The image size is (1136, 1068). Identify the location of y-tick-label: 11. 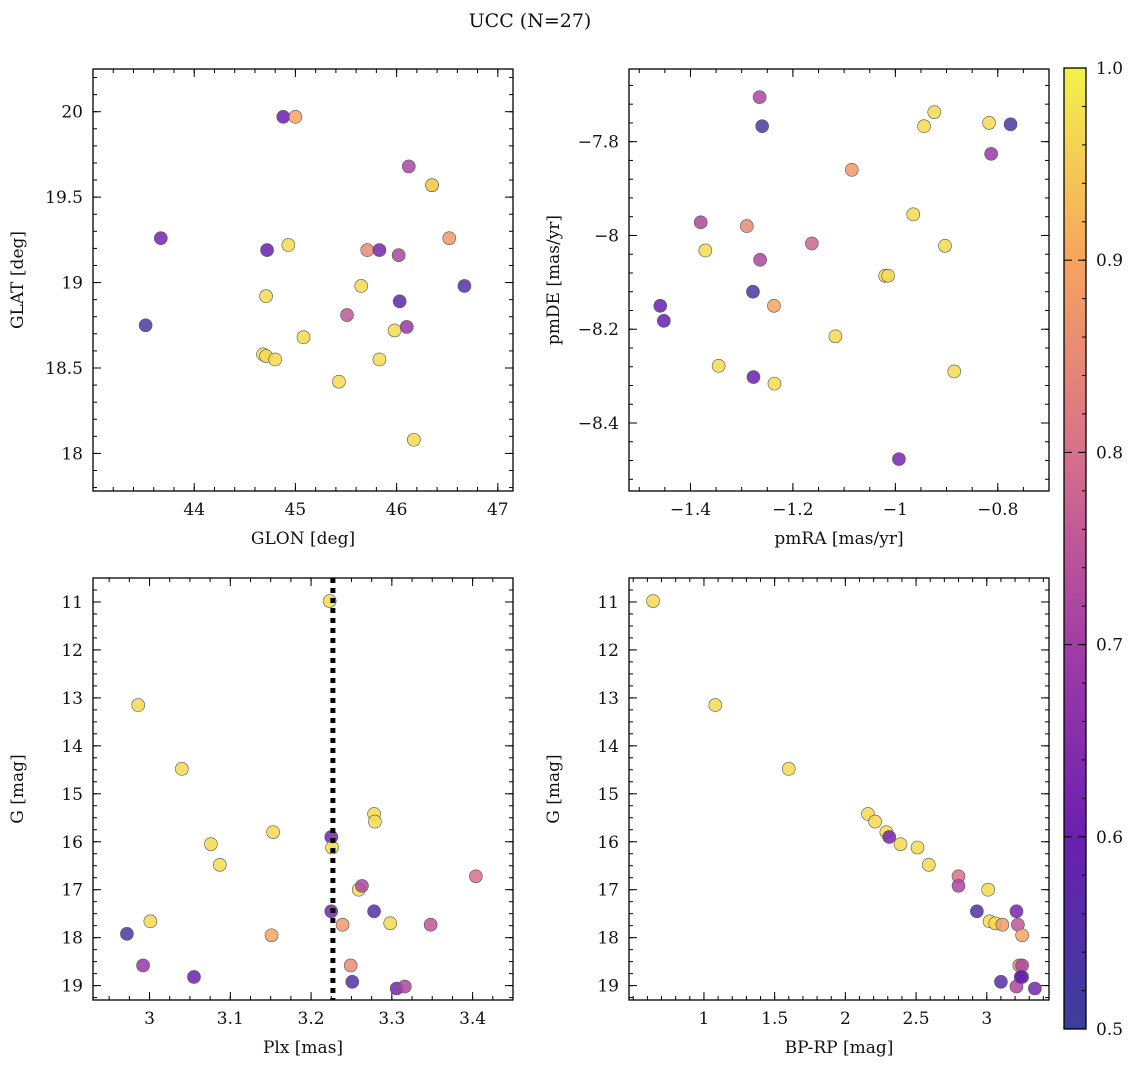
(608, 603).